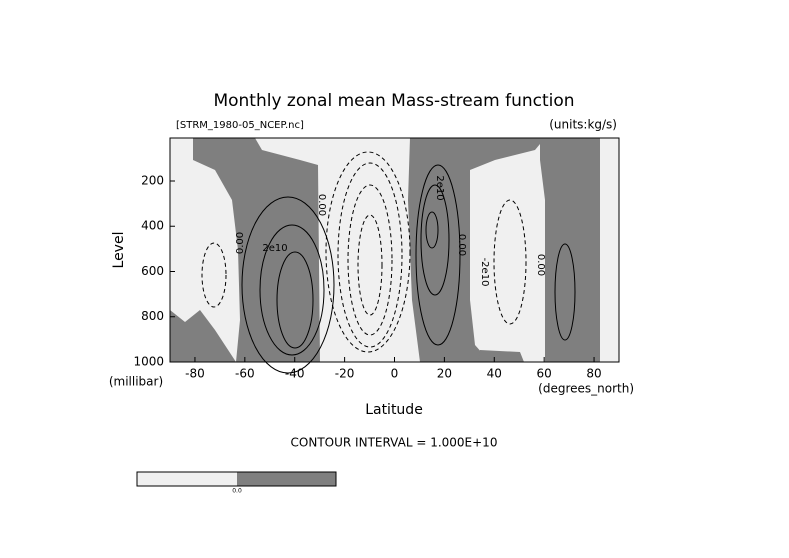 The height and width of the screenshot is (558, 789). What do you see at coordinates (583, 125) in the screenshot?
I see `subtitle-right: (units:kg/s)` at bounding box center [583, 125].